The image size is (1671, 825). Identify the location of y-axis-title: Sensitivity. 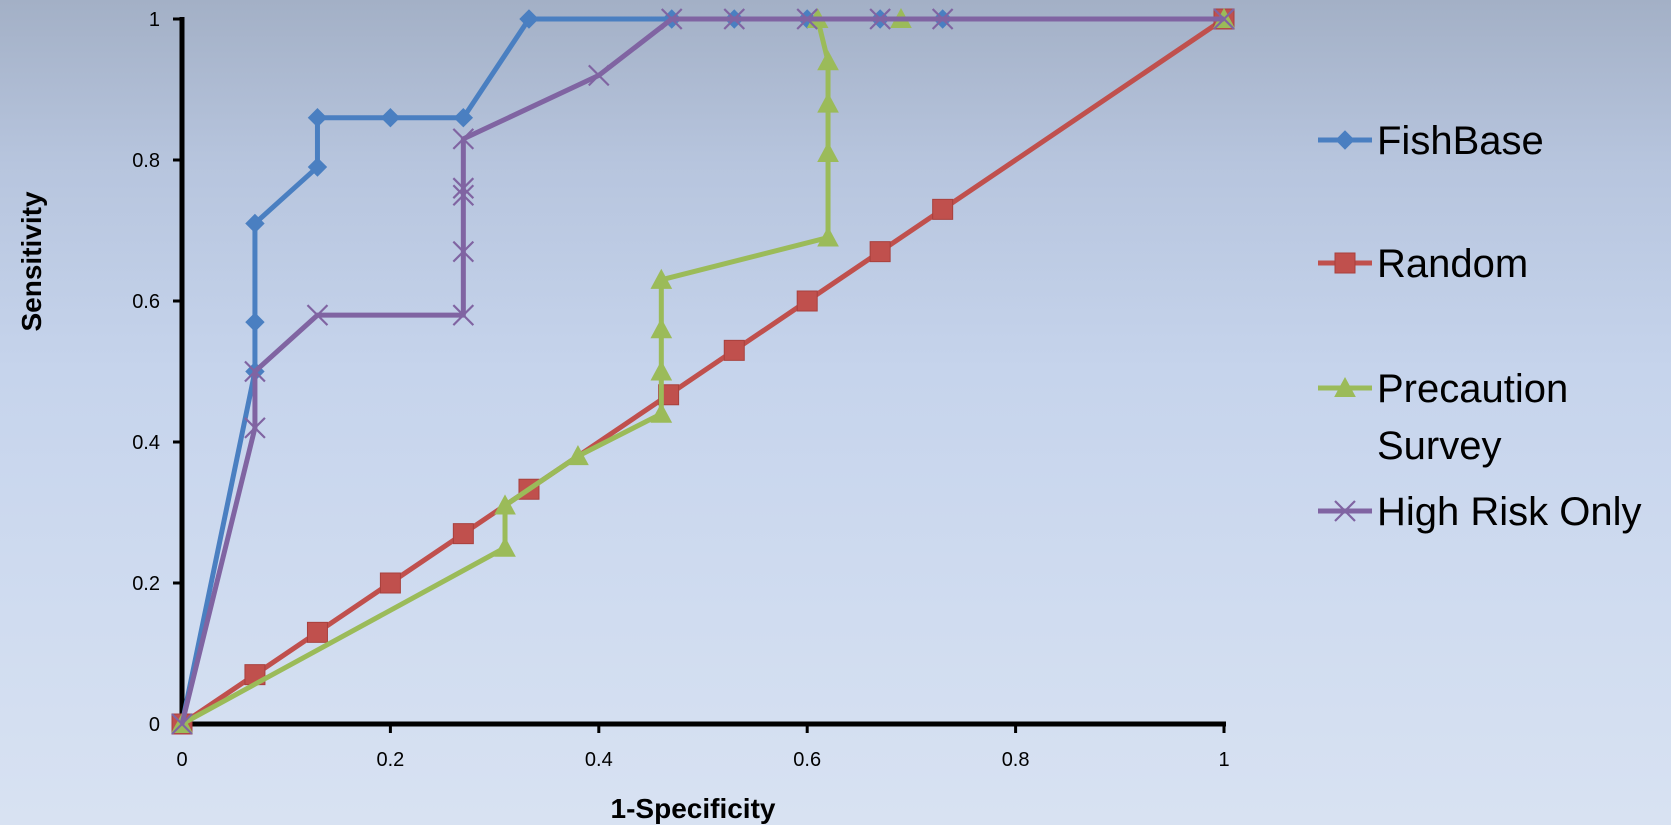
(31, 261).